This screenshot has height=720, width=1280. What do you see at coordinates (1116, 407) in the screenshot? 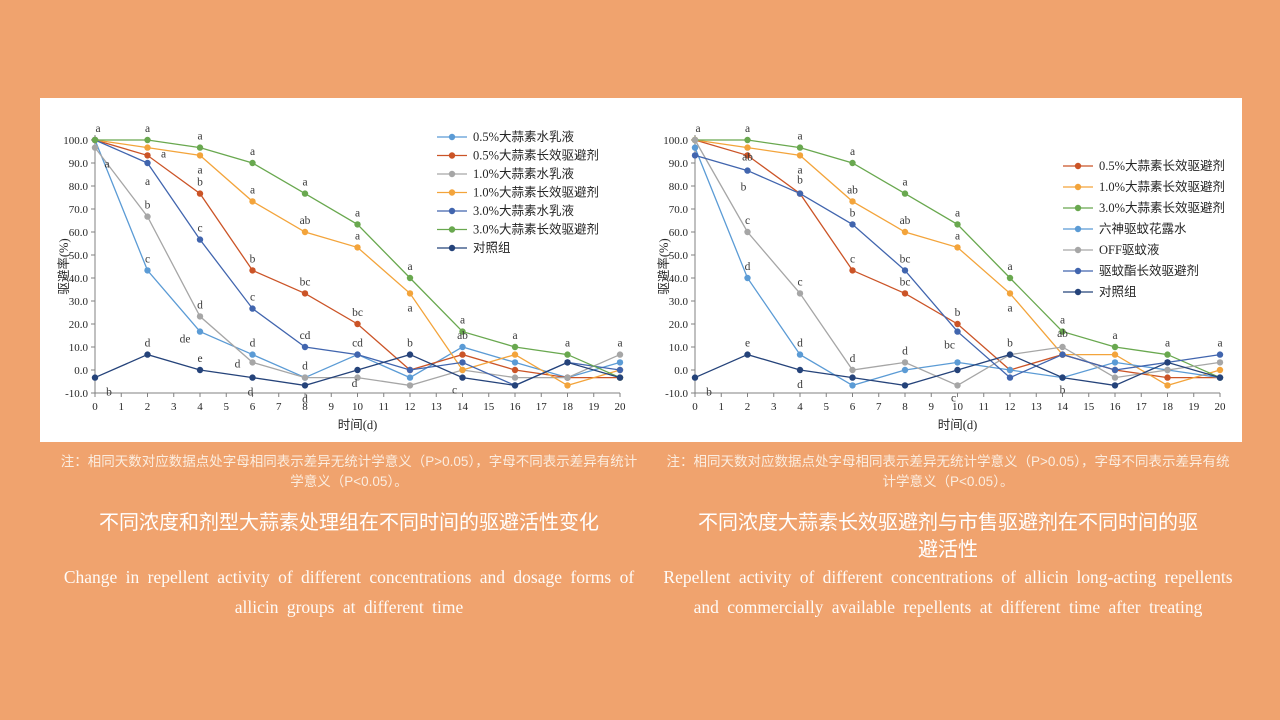
I see `x-tick-label: 16` at bounding box center [1116, 407].